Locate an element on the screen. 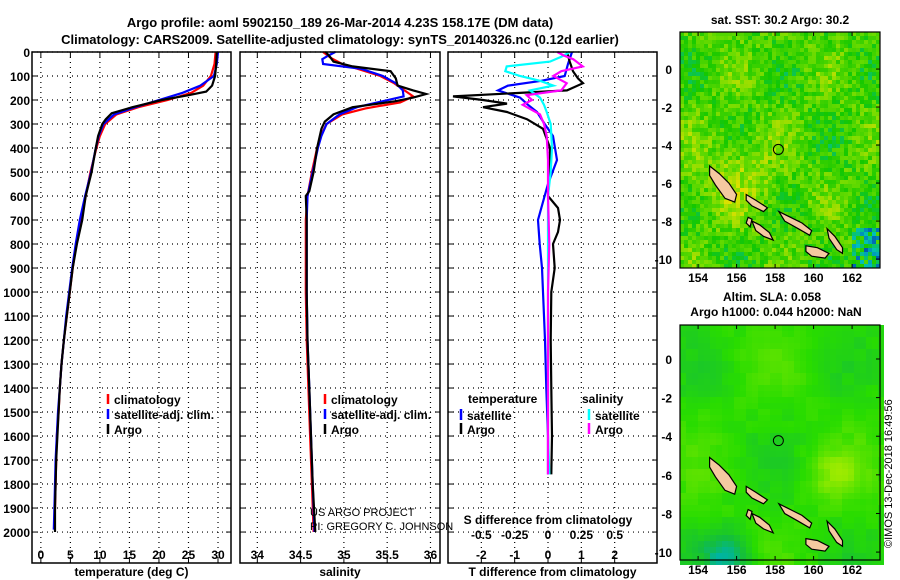 Image resolution: width=900 pixels, height=580 pixels. series-line-s-argo is located at coordinates (553, 263).